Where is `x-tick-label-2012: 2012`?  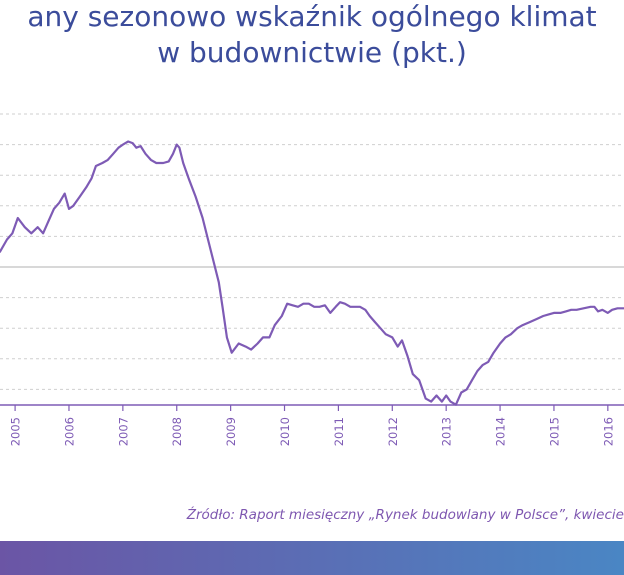 x-tick-label-2012: 2012 is located at coordinates (393, 431).